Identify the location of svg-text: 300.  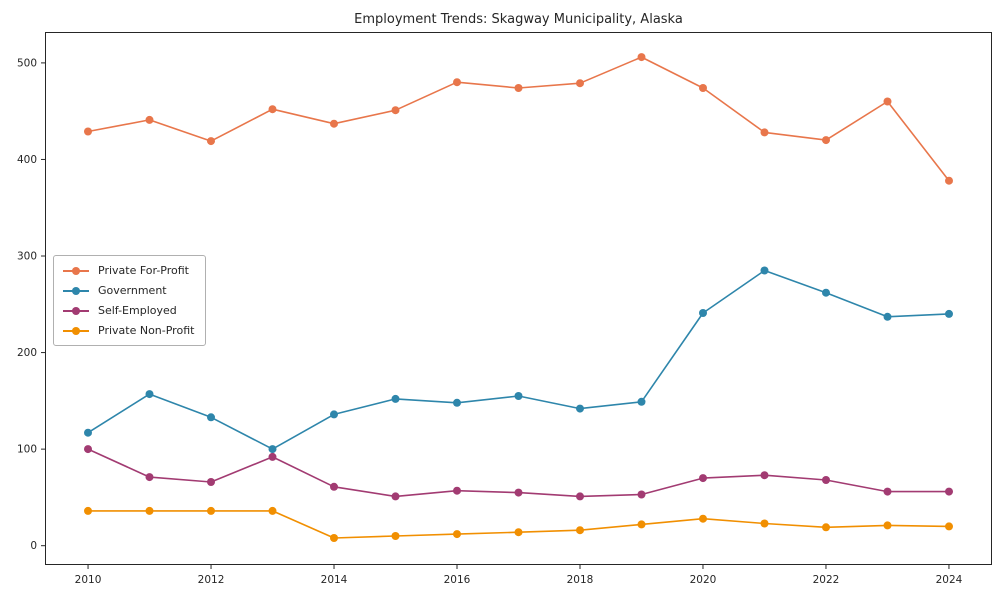
(27, 257).